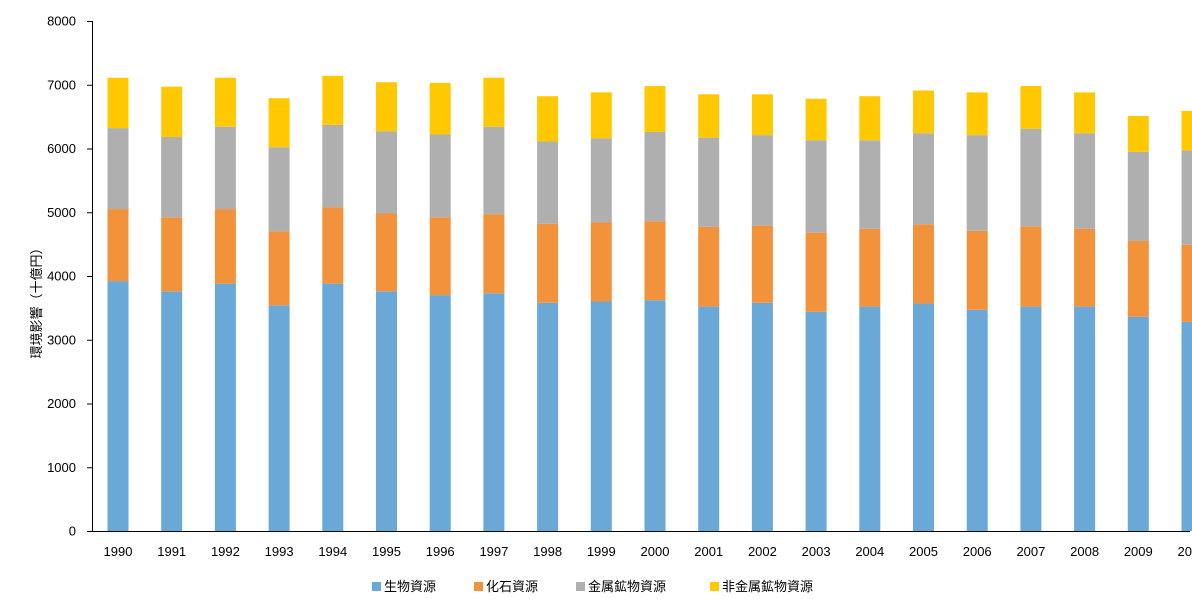 This screenshot has width=1192, height=599. Describe the element at coordinates (440, 551) in the screenshot. I see `x-tick-label: 1996` at that location.